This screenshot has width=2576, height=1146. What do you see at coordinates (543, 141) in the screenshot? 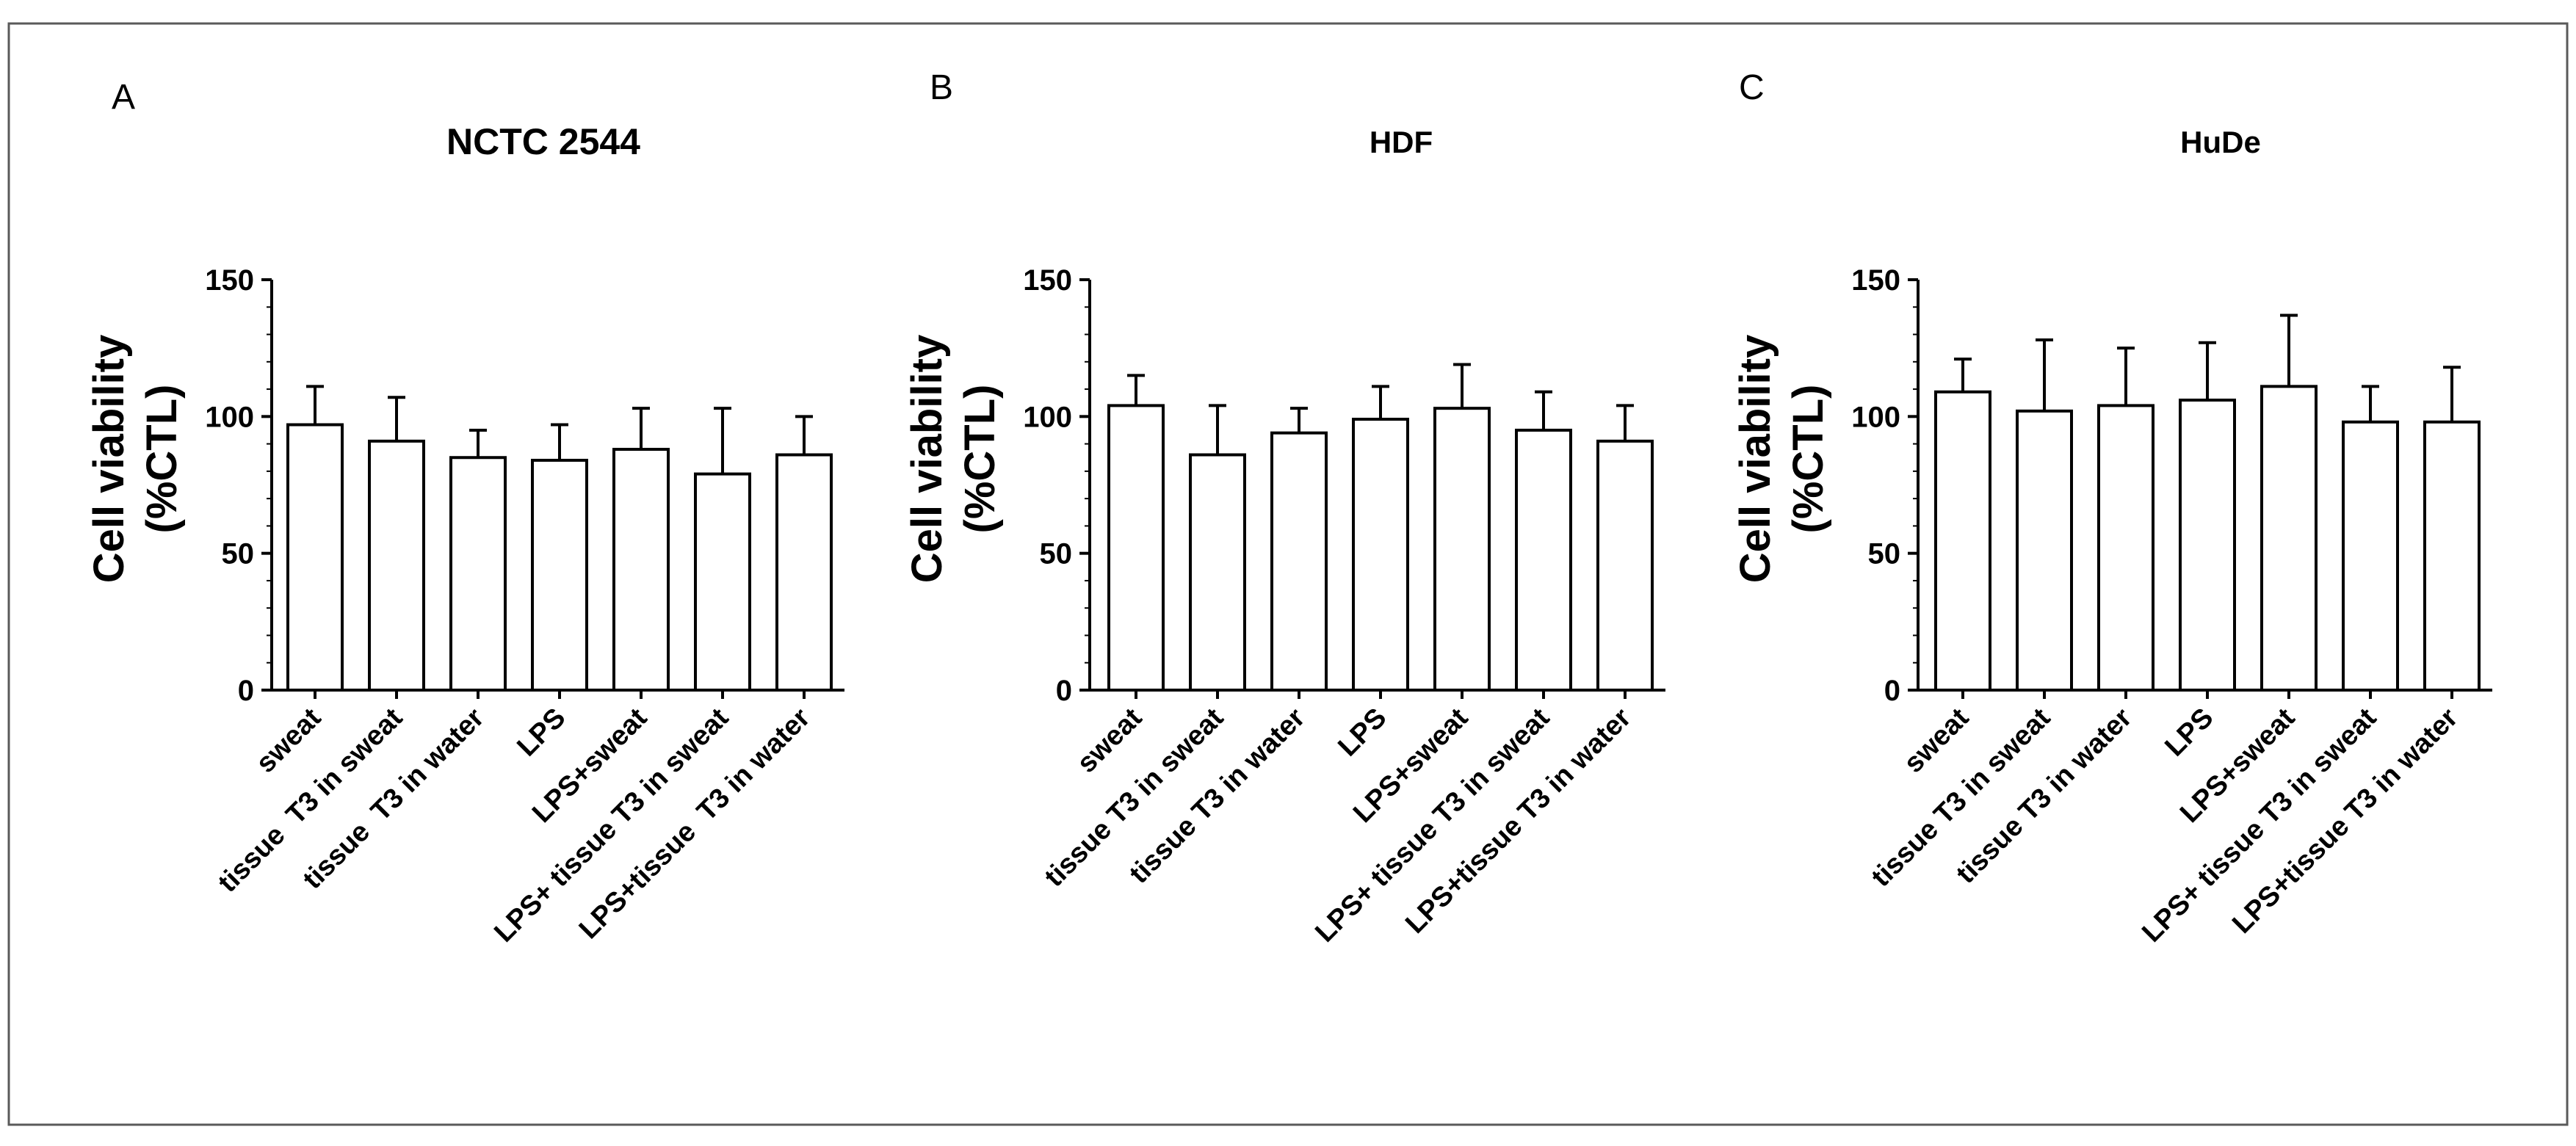
I see `panel-a-title: NCTC 2544` at bounding box center [543, 141].